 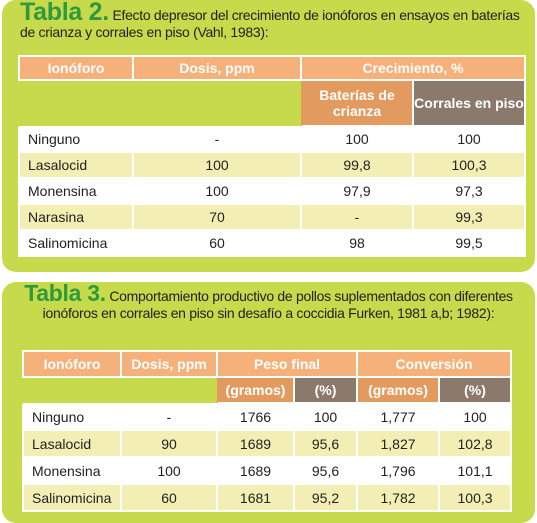 What do you see at coordinates (357, 165) in the screenshot?
I see `table-cell: 99,8` at bounding box center [357, 165].